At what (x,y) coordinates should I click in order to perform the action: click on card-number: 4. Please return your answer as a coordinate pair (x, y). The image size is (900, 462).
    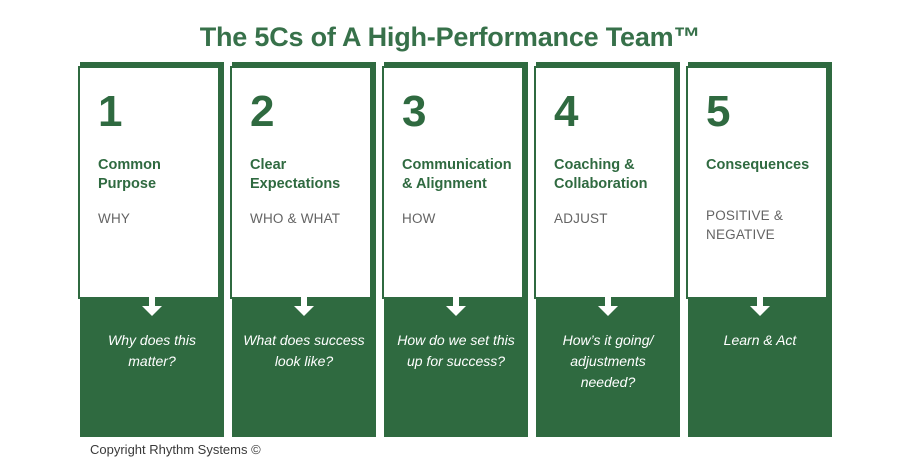
    Looking at the image, I should click on (566, 111).